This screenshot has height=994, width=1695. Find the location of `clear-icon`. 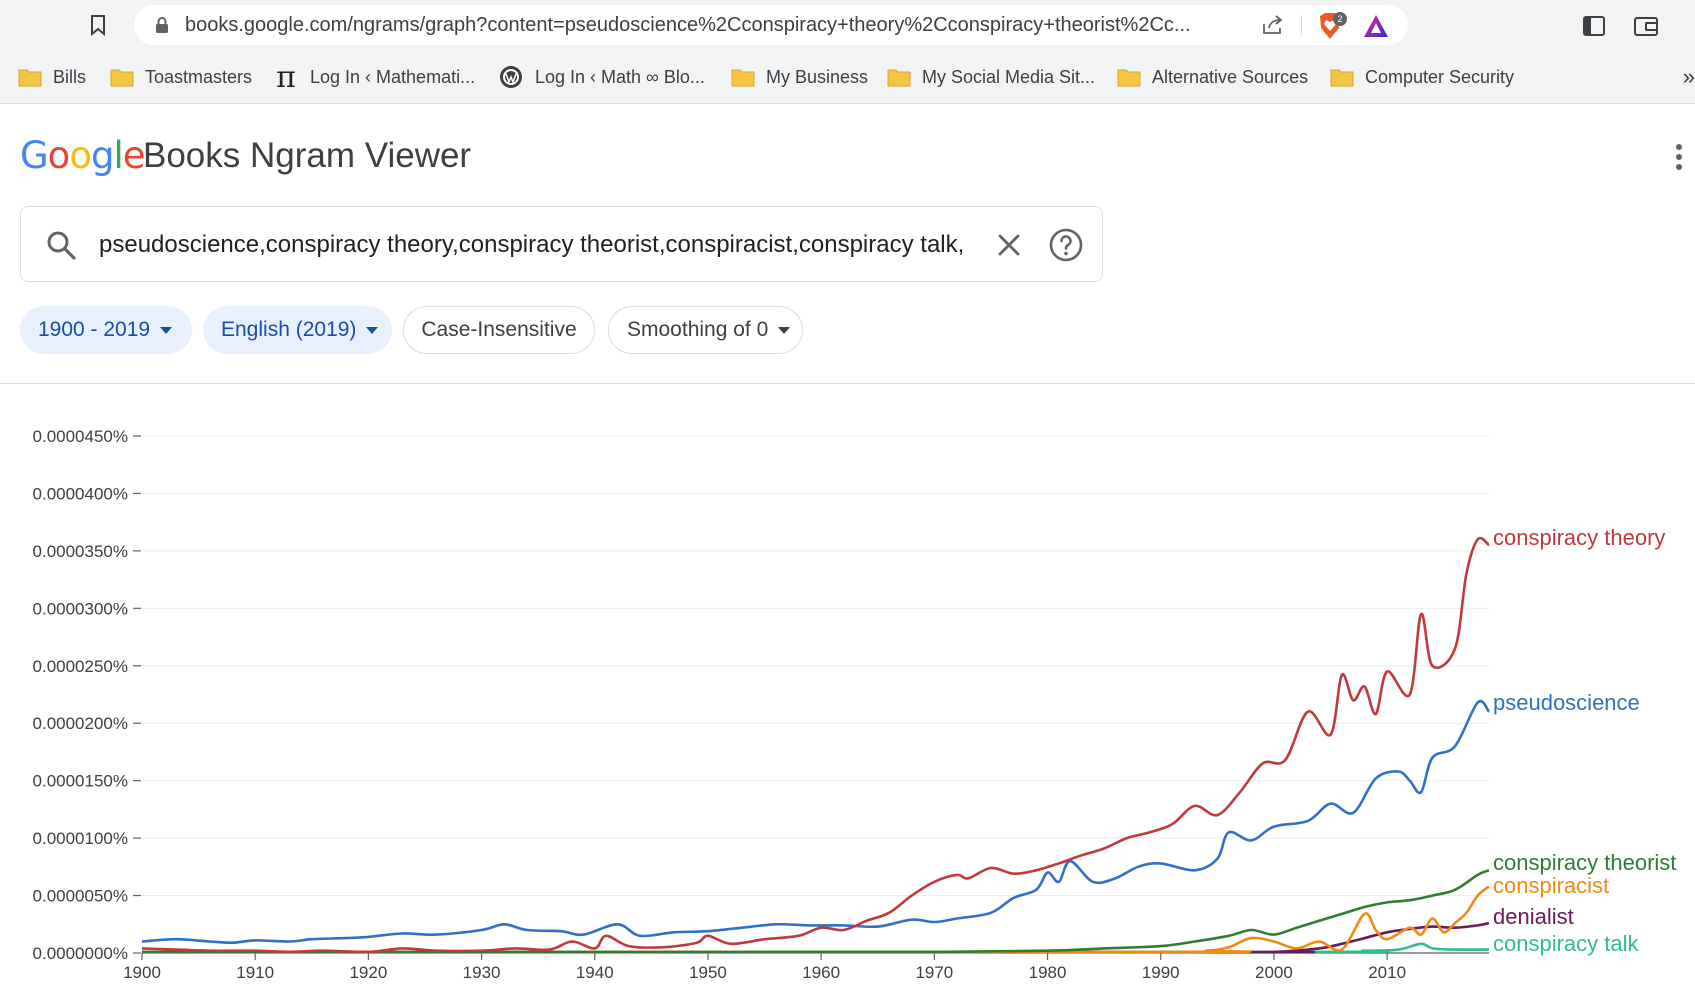

clear-icon is located at coordinates (1009, 245).